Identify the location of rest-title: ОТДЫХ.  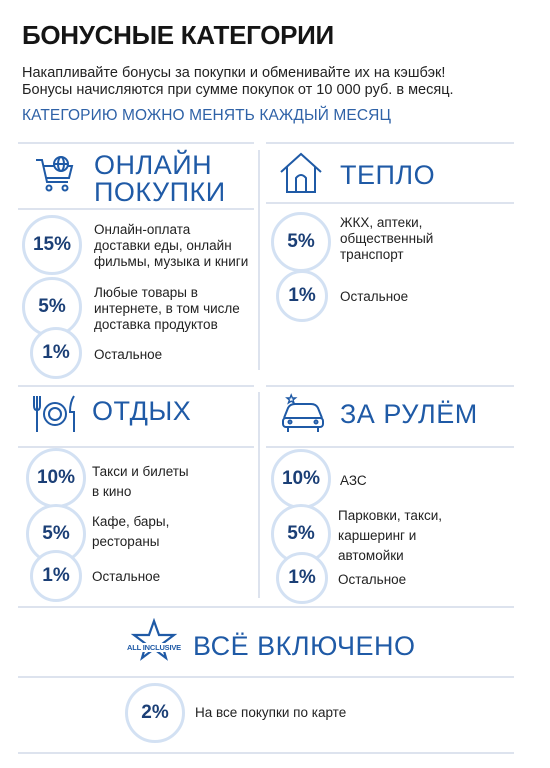
(142, 411).